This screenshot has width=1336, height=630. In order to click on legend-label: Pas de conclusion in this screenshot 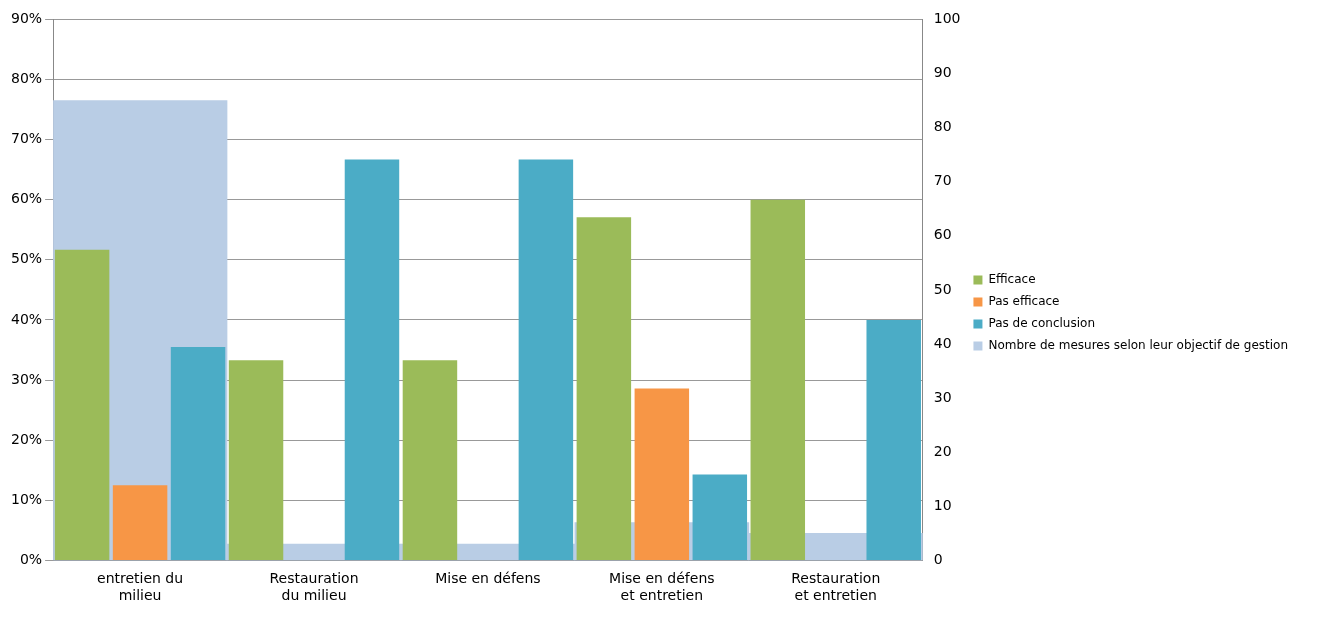, I will do `click(1041, 323)`.